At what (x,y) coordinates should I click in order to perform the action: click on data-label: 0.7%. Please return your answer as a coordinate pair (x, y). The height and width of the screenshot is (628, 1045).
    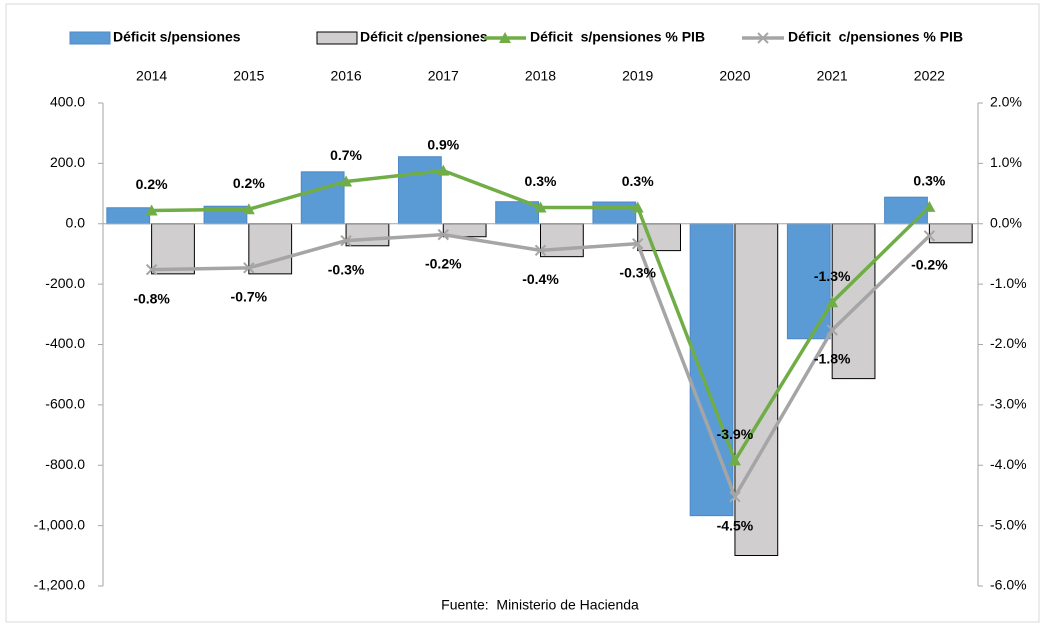
    Looking at the image, I should click on (346, 155).